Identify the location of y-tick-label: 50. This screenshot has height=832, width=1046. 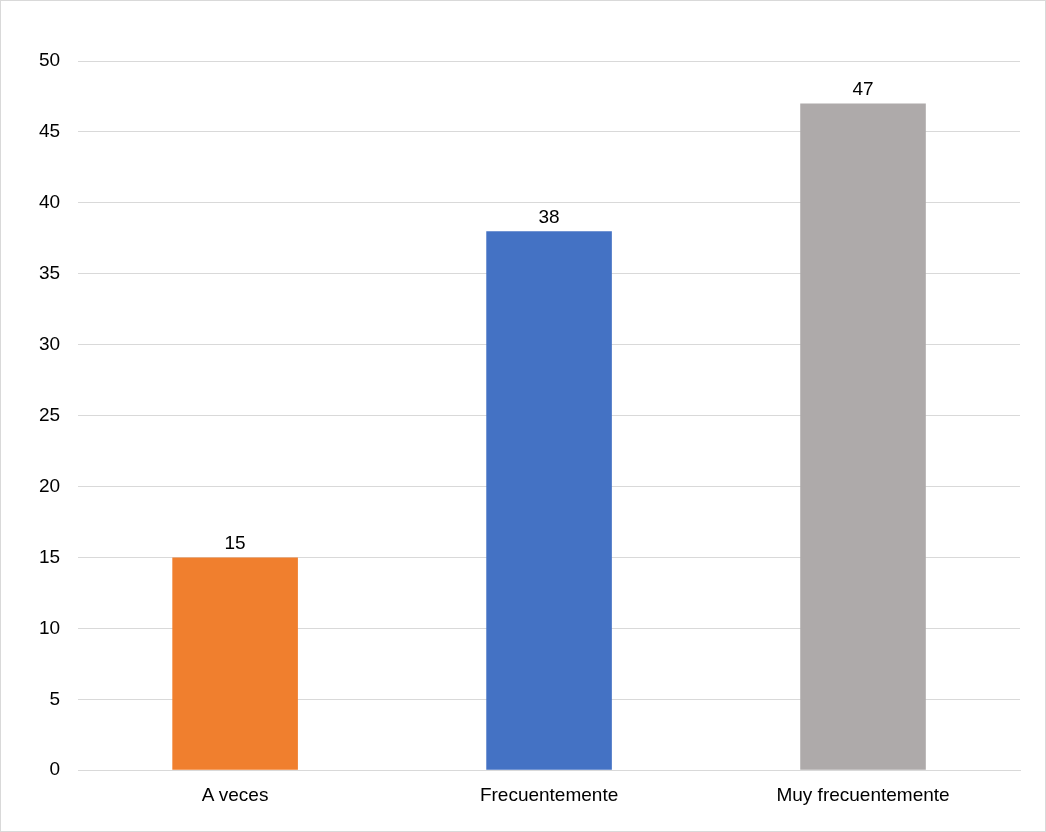
(49, 60).